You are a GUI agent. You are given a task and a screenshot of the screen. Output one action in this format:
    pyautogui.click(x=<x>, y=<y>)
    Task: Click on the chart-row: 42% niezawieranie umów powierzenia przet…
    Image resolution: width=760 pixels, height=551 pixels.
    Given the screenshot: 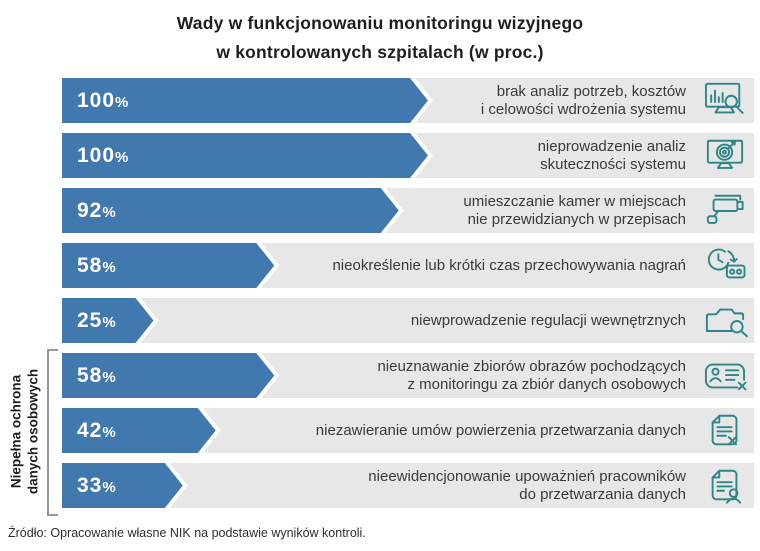 What is the action you would take?
    pyautogui.click(x=408, y=430)
    